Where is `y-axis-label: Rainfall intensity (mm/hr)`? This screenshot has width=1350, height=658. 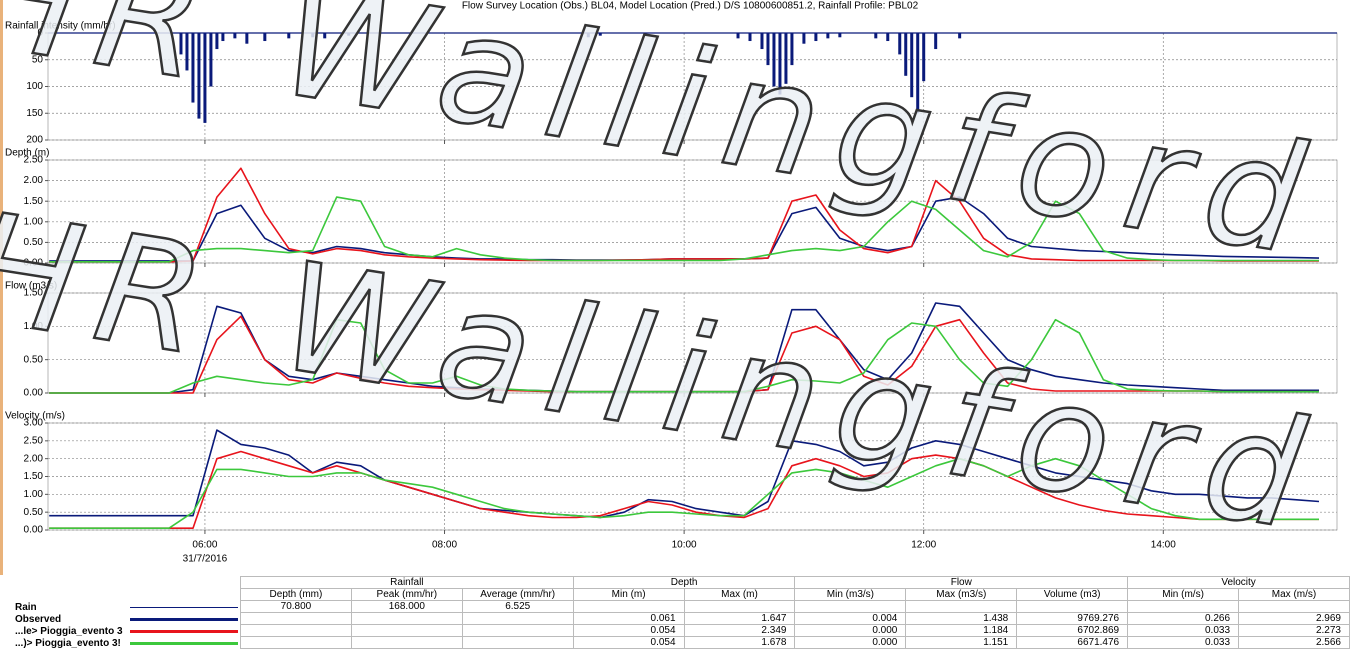 y-axis-label: Rainfall intensity (mm/hr) is located at coordinates (60, 26).